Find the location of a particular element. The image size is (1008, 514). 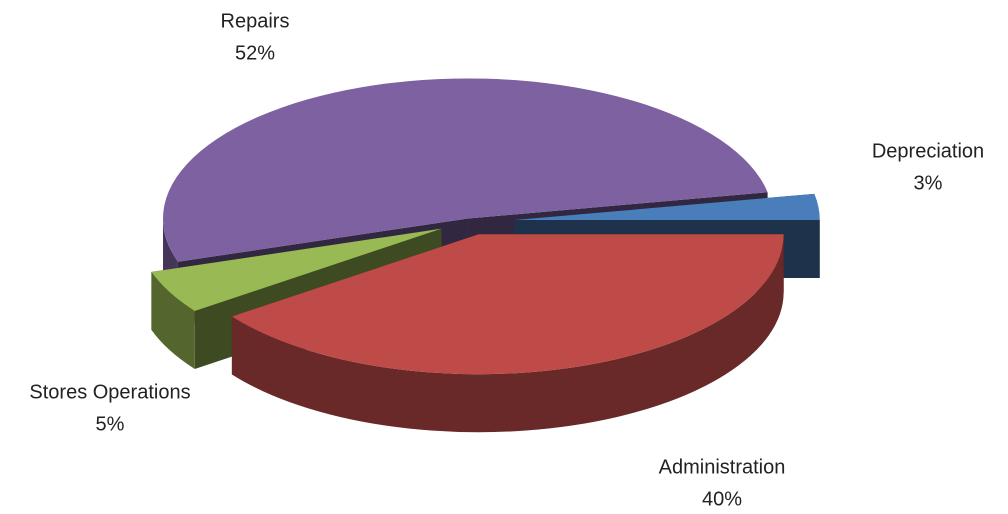

slice-value-label: 5% is located at coordinates (110, 424).